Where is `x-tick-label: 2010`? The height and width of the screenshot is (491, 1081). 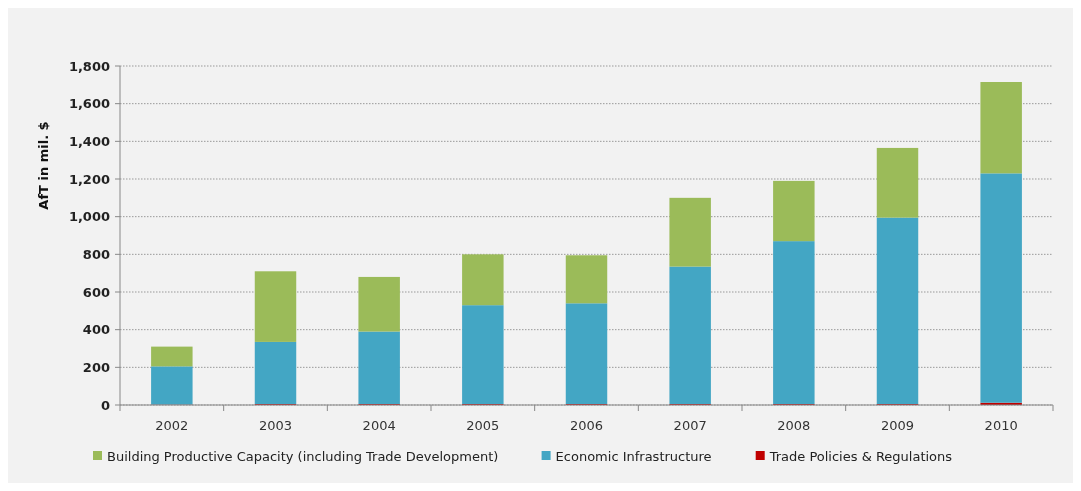 x-tick-label: 2010 is located at coordinates (1001, 425).